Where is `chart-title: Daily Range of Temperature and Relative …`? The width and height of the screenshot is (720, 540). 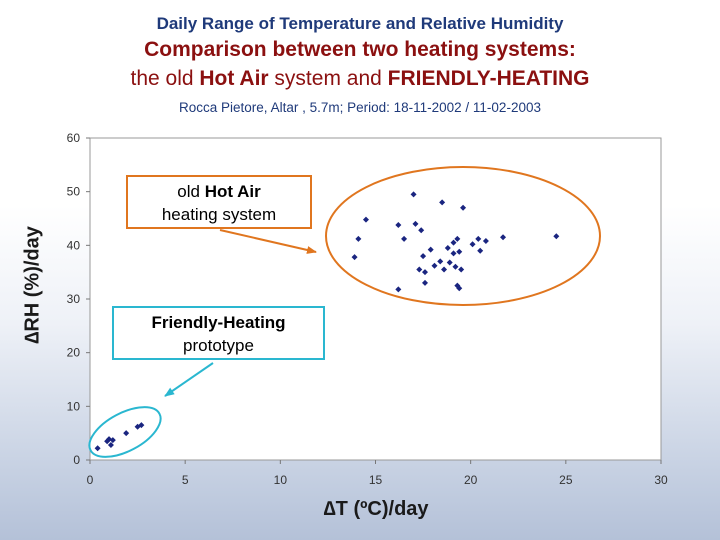 chart-title: Daily Range of Temperature and Relative … is located at coordinates (360, 23).